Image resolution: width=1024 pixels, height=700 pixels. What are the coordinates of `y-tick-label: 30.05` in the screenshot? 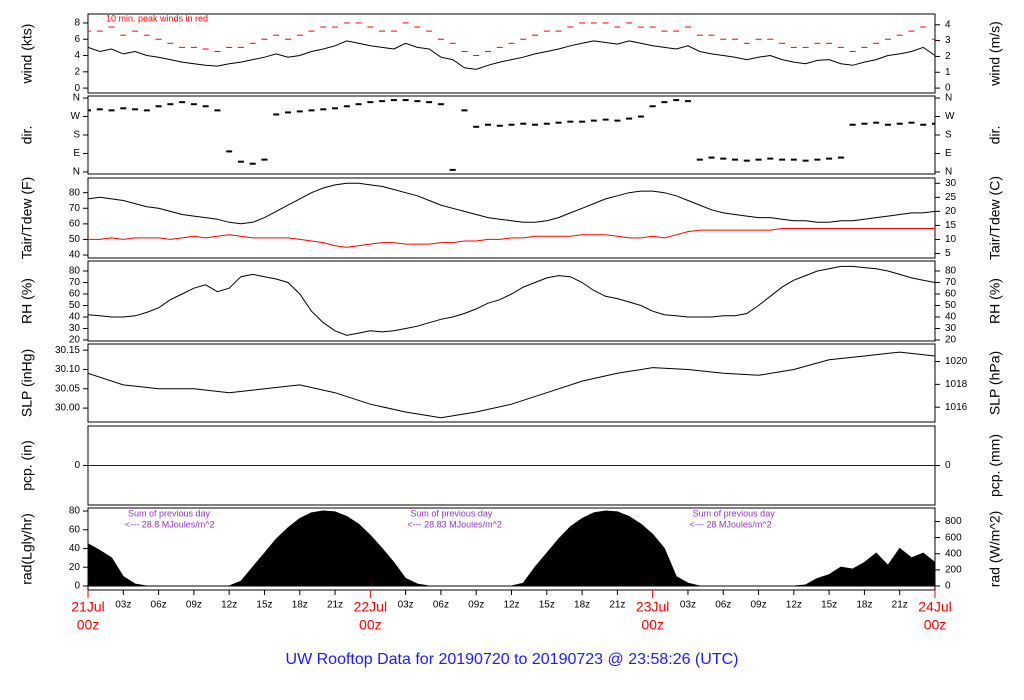 It's located at (67, 388).